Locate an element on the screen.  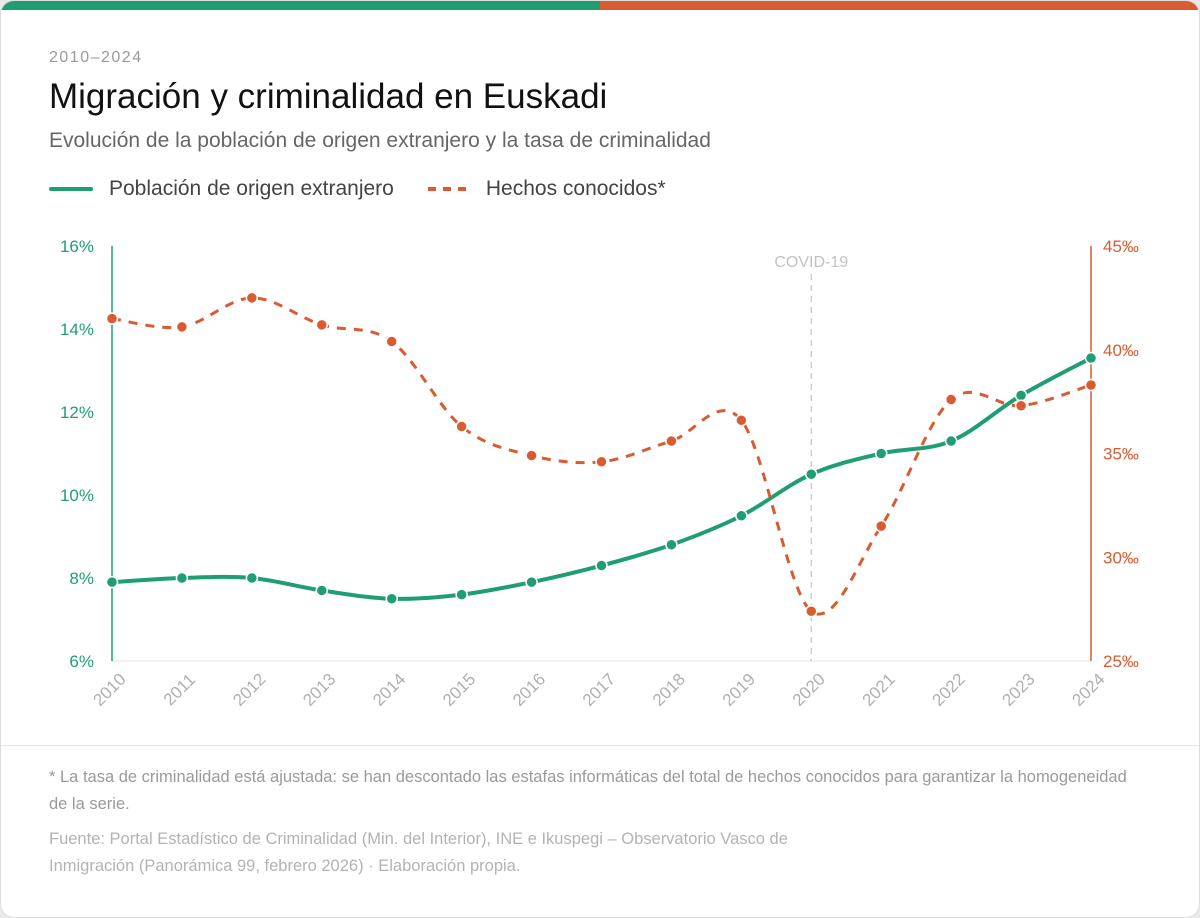
y-left-tick-label: 12% is located at coordinates (77, 412).